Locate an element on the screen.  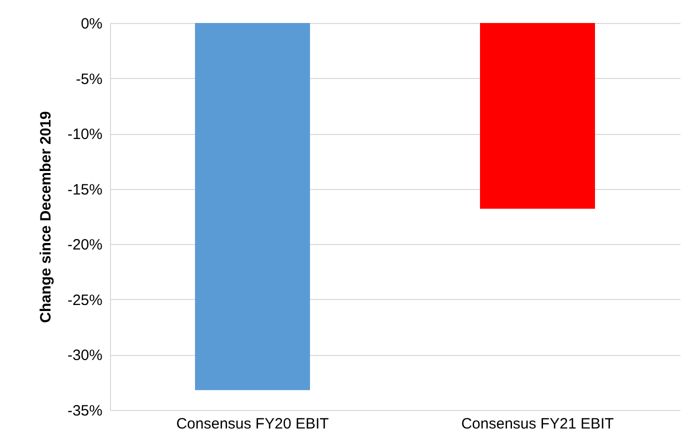
y-tick-label: -5% is located at coordinates (89, 79).